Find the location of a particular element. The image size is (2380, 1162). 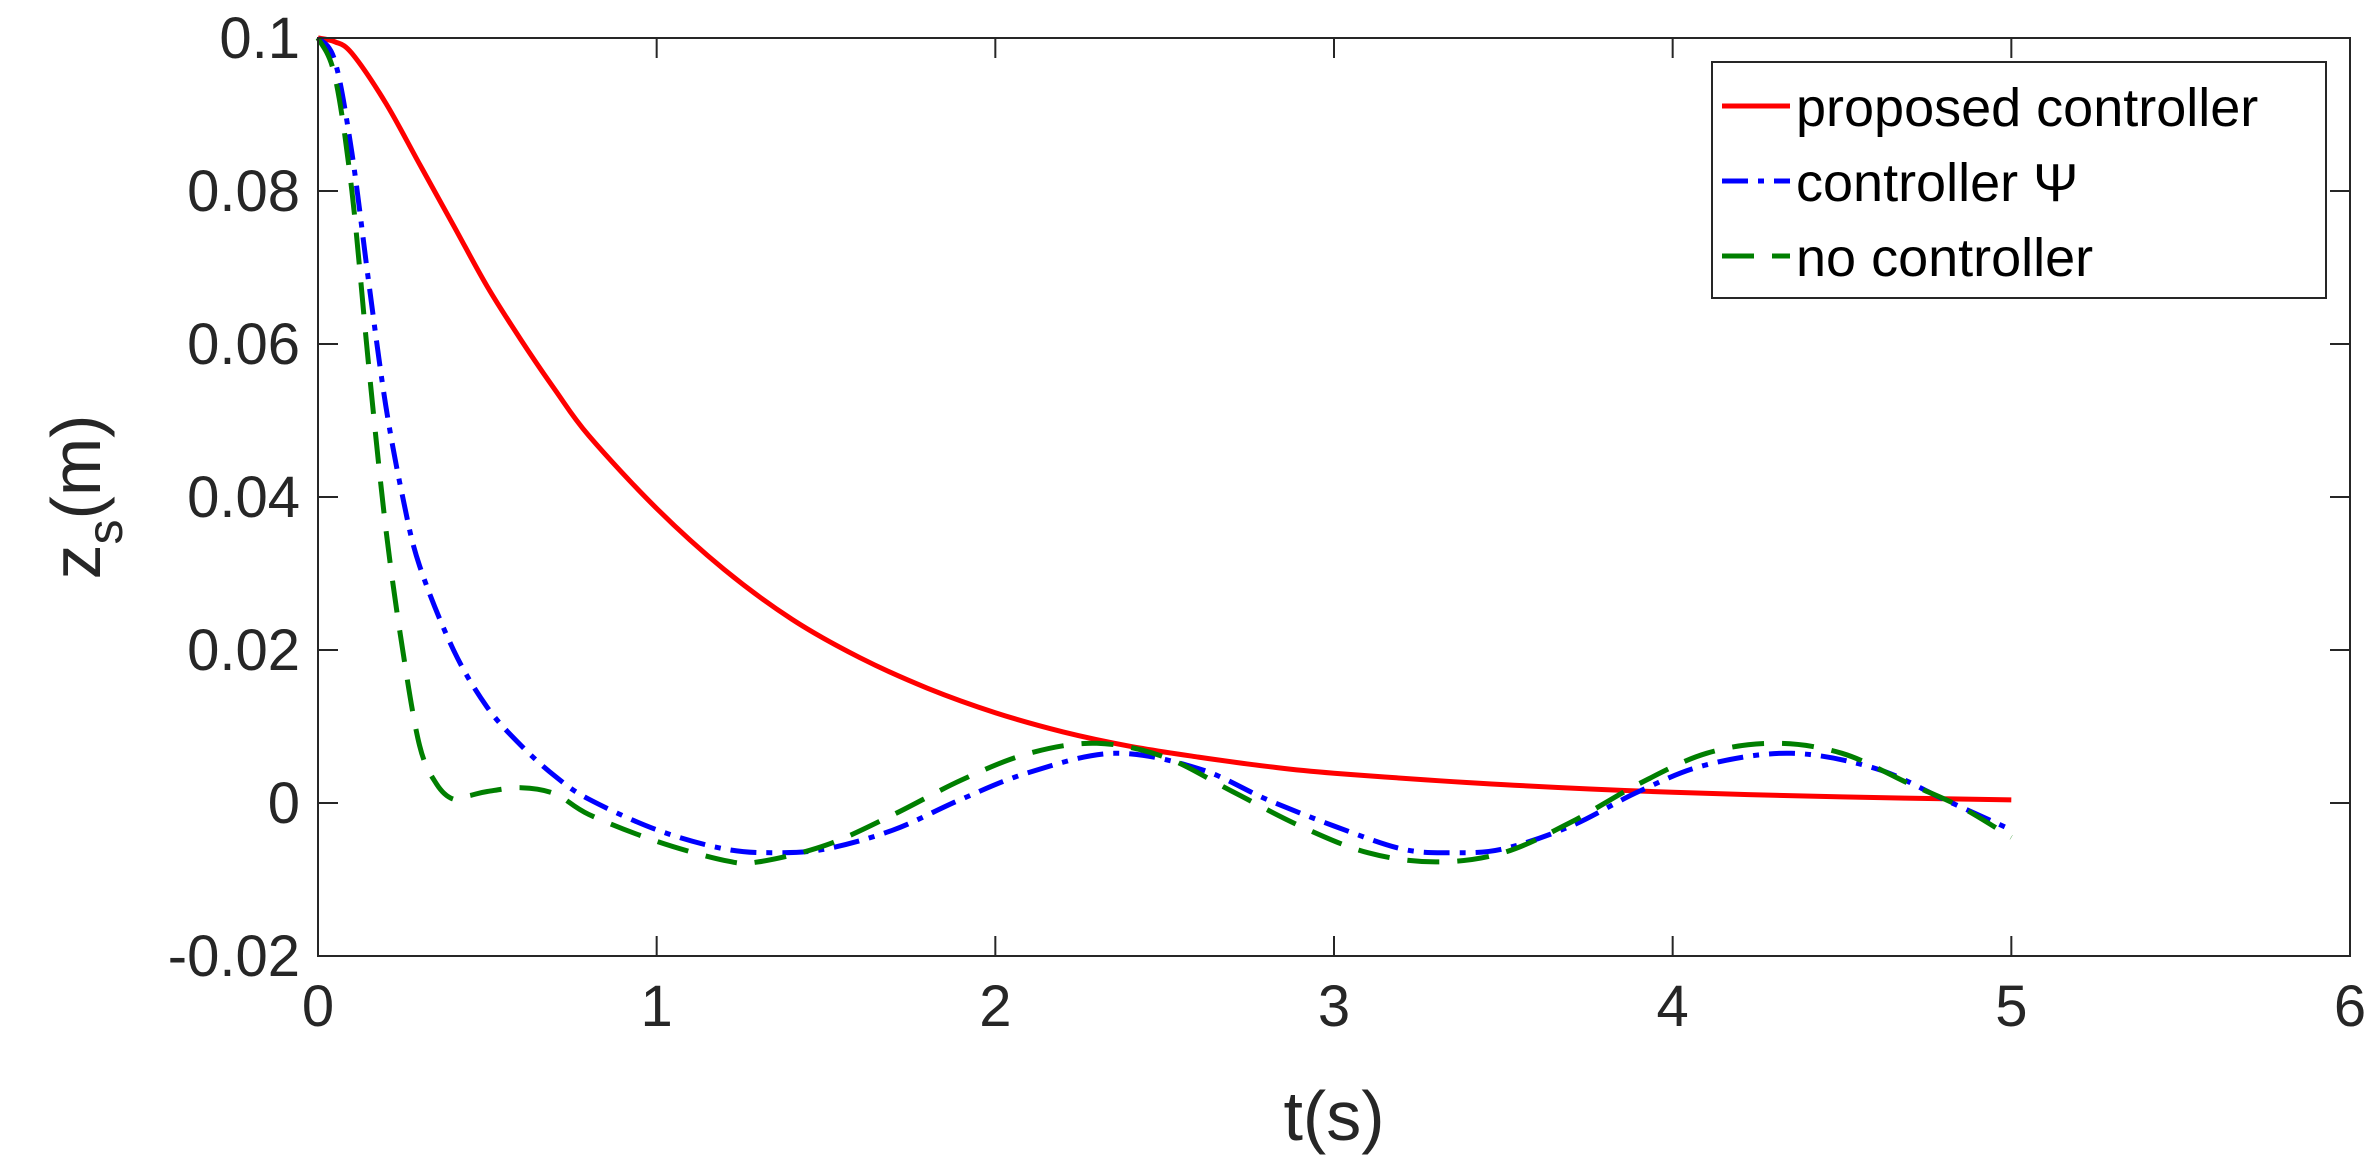

y-axis-label: zs(m) is located at coordinates (85, 497).